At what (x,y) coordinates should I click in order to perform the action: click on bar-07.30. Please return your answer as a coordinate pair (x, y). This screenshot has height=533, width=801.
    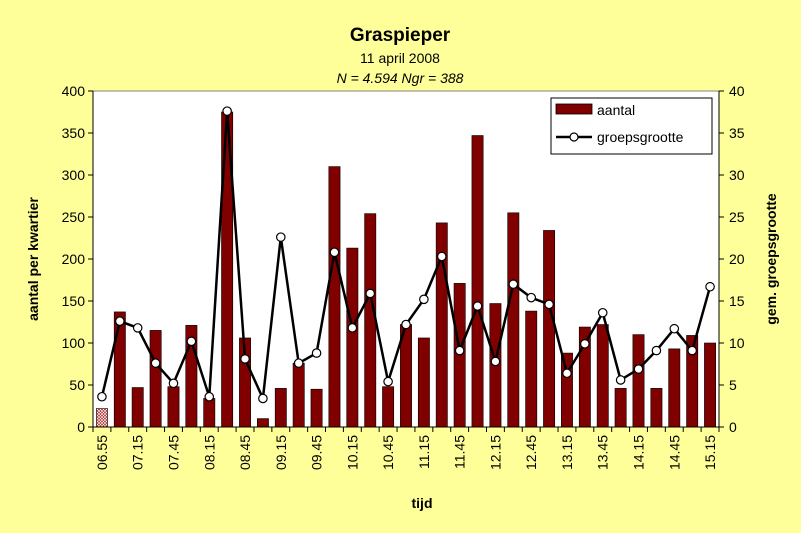
    Looking at the image, I should click on (155, 379).